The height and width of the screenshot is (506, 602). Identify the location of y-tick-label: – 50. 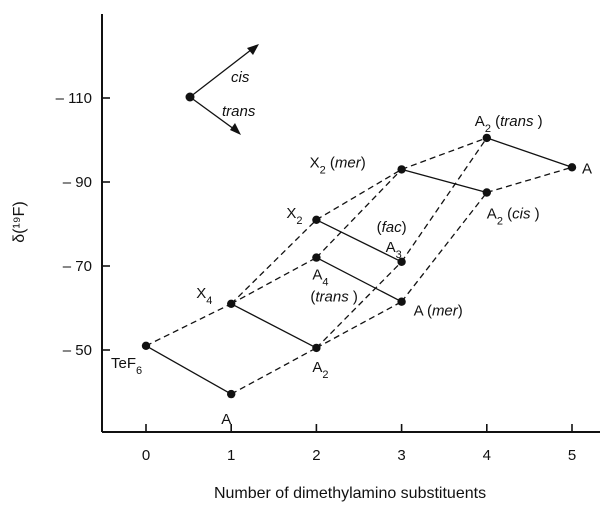
(77, 350).